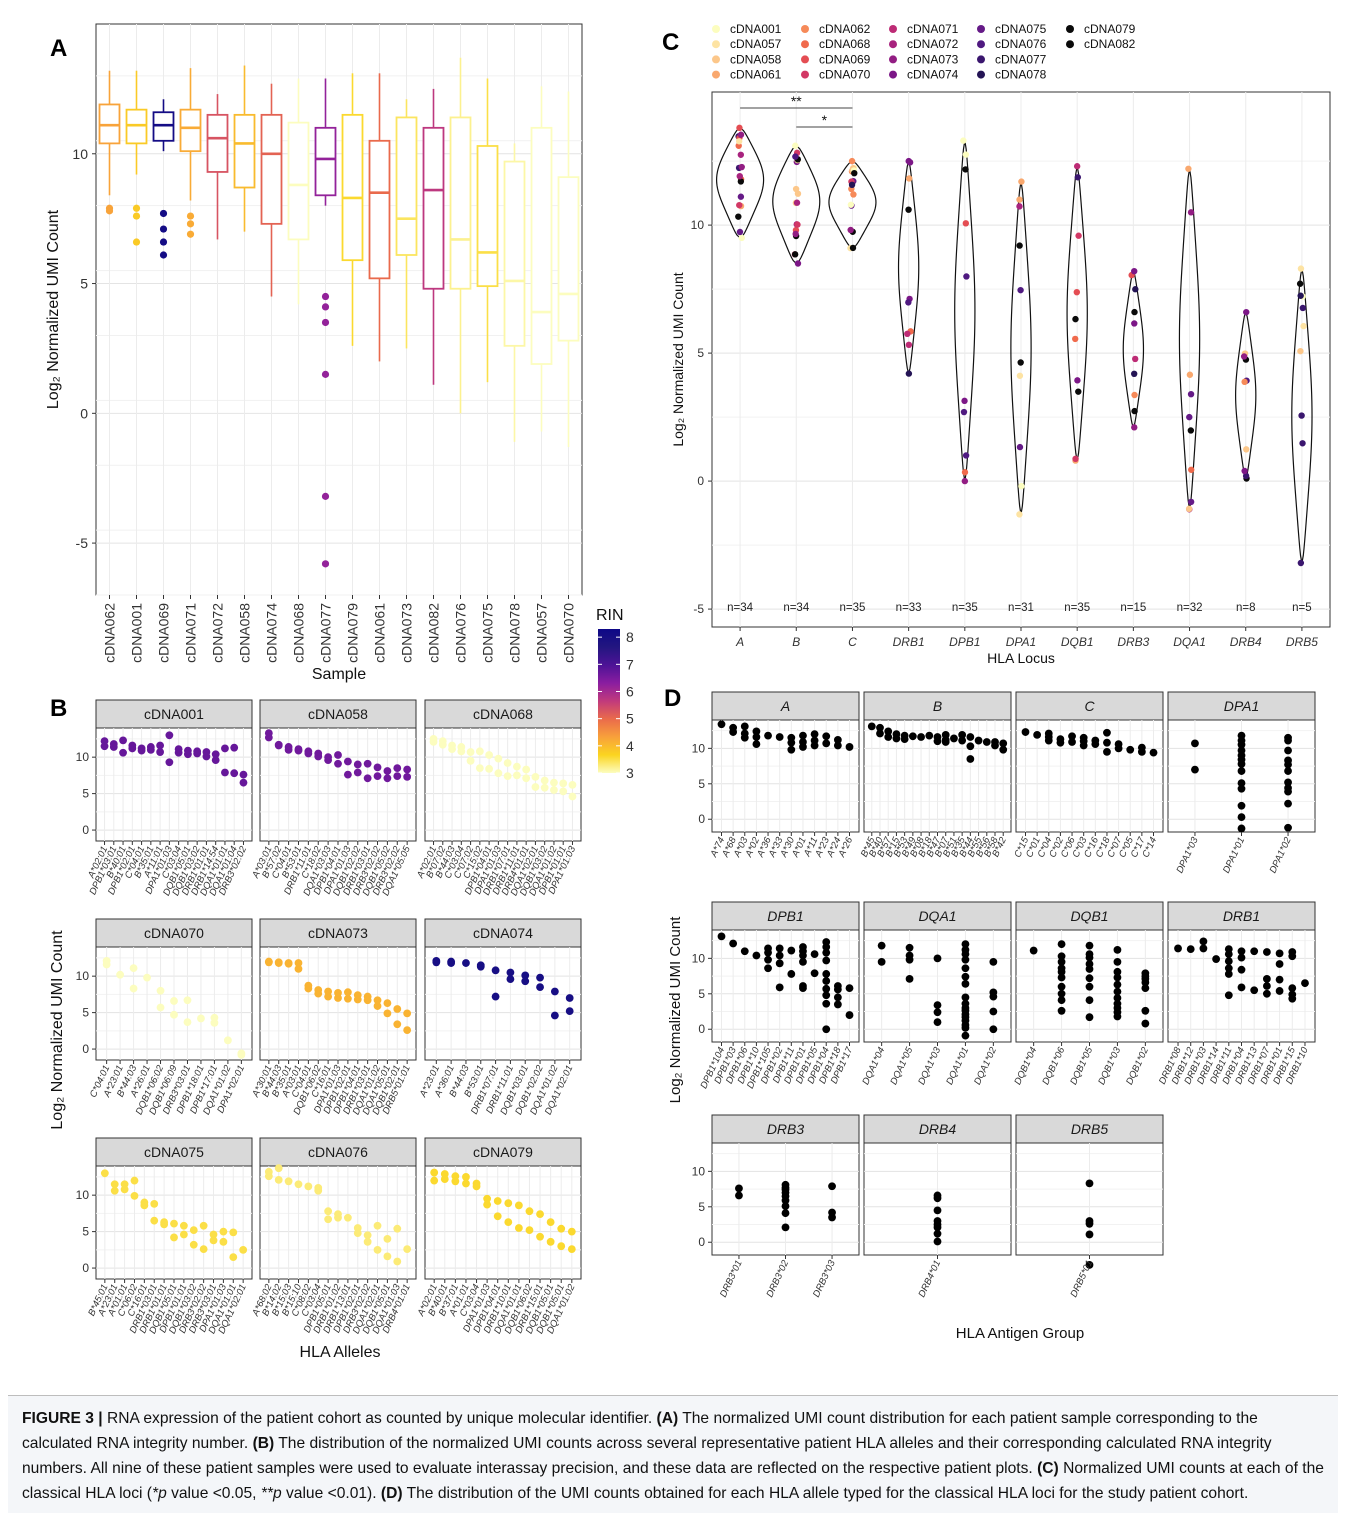 This screenshot has width=1356, height=1523. Describe the element at coordinates (339, 674) in the screenshot. I see `panel-a-x-axis-label: Sample` at that location.